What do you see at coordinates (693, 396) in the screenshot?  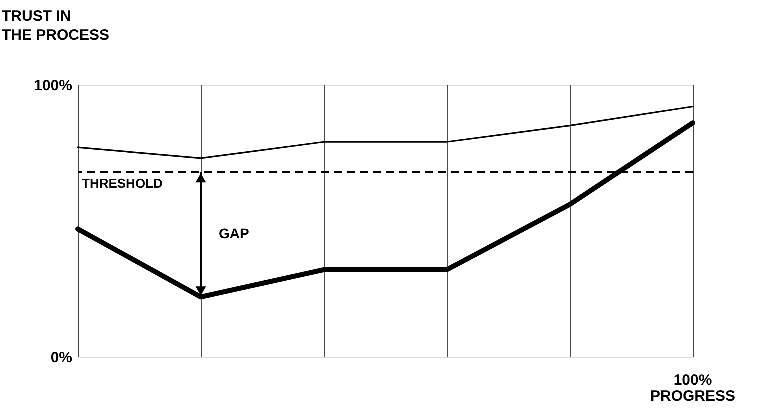 I see `x-axis-title: PROGRESS` at bounding box center [693, 396].